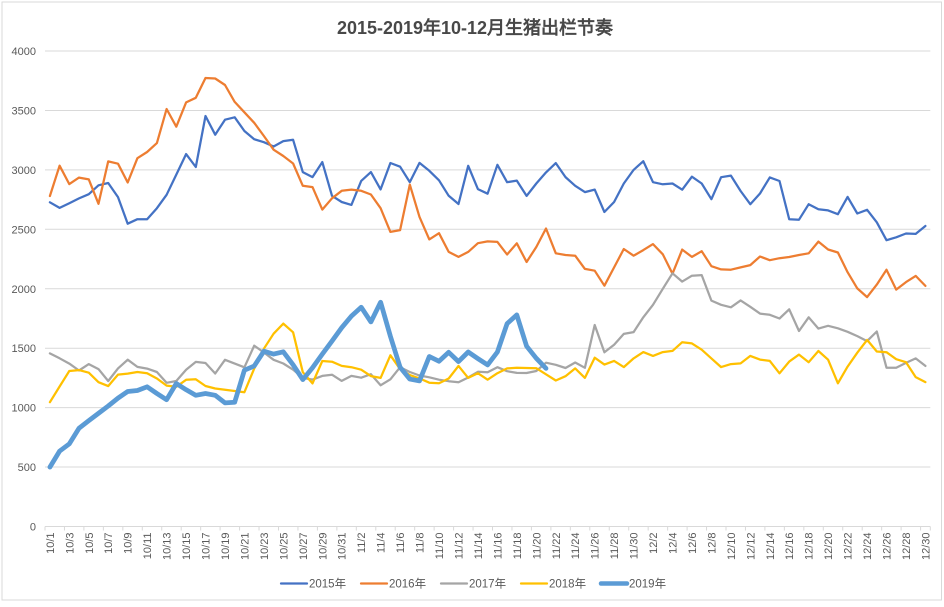  Describe the element at coordinates (498, 546) in the screenshot. I see `svg-text: 11/16` at that location.